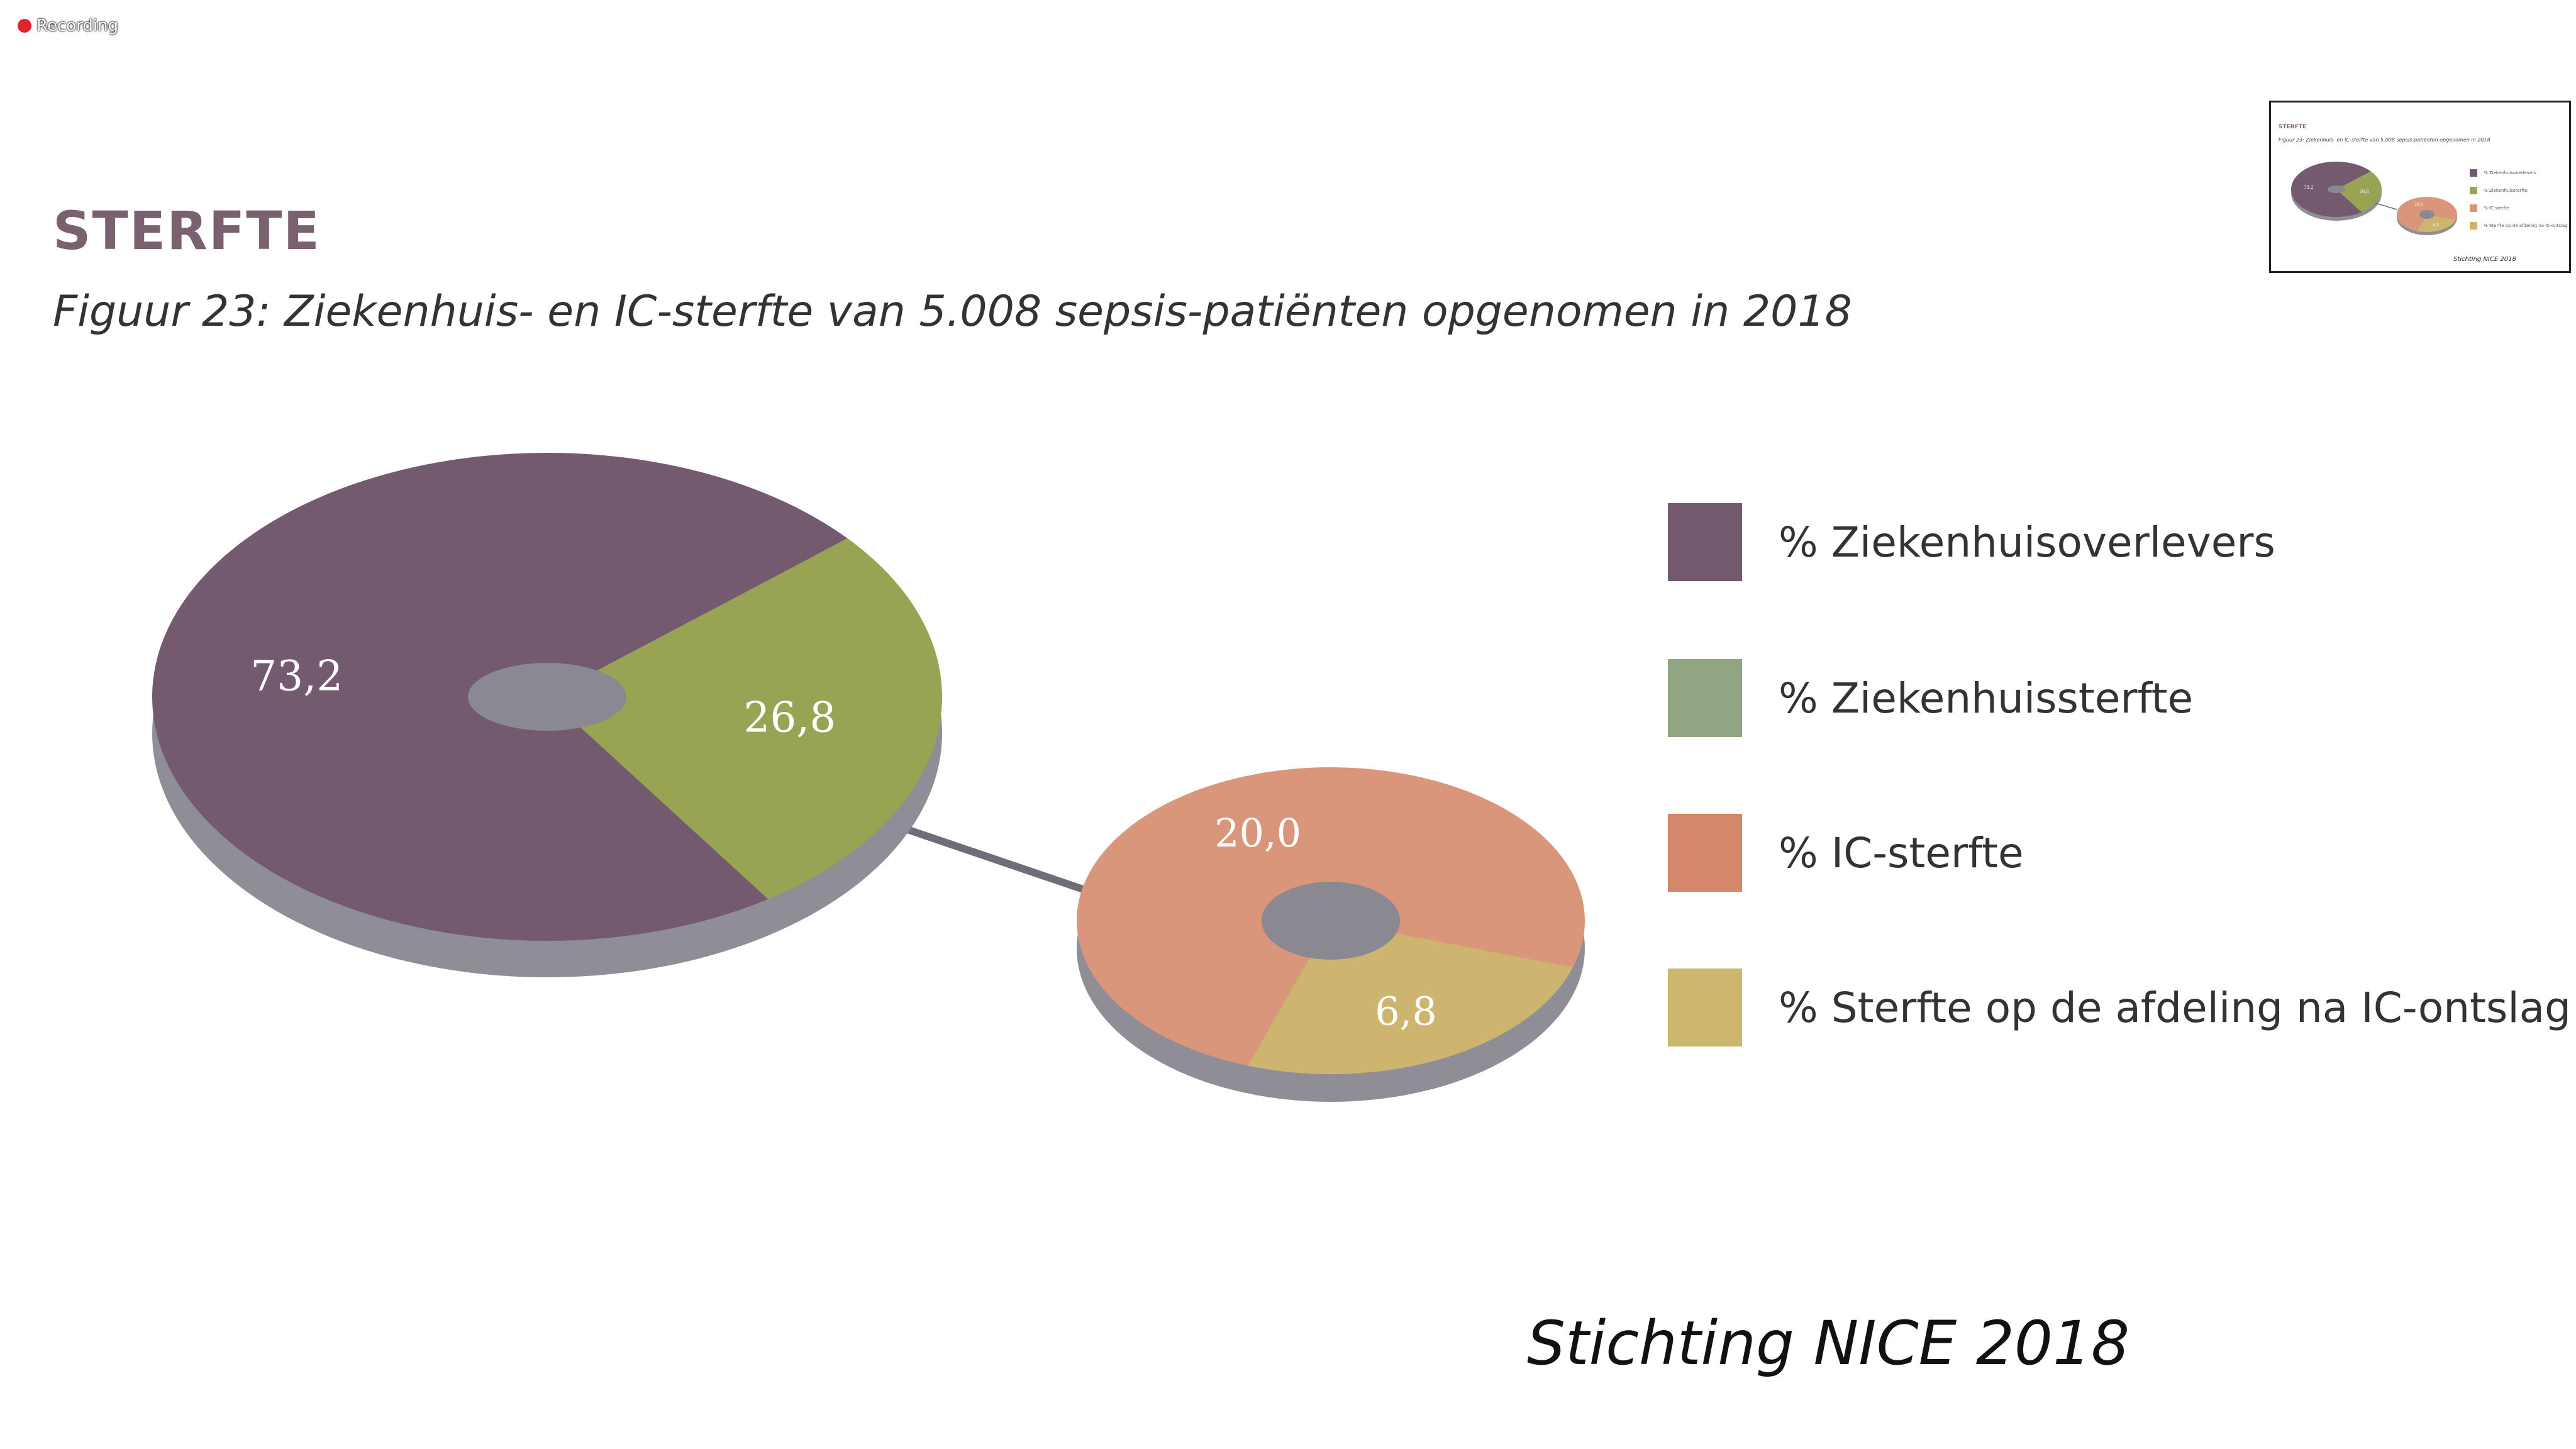 Image resolution: width=2576 pixels, height=1449 pixels. I want to click on thumb-pie-small-value-label-1: 6,8, so click(2436, 225).